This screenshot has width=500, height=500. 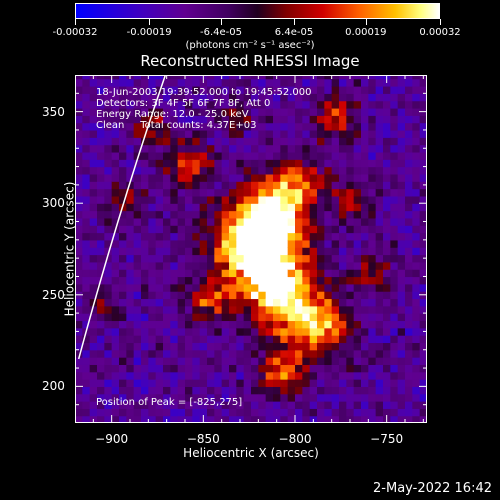 What do you see at coordinates (204, 92) in the screenshot?
I see `annotation-time-range: 18-Jun-2003 19:39:52.000 to 19:45:52.000` at bounding box center [204, 92].